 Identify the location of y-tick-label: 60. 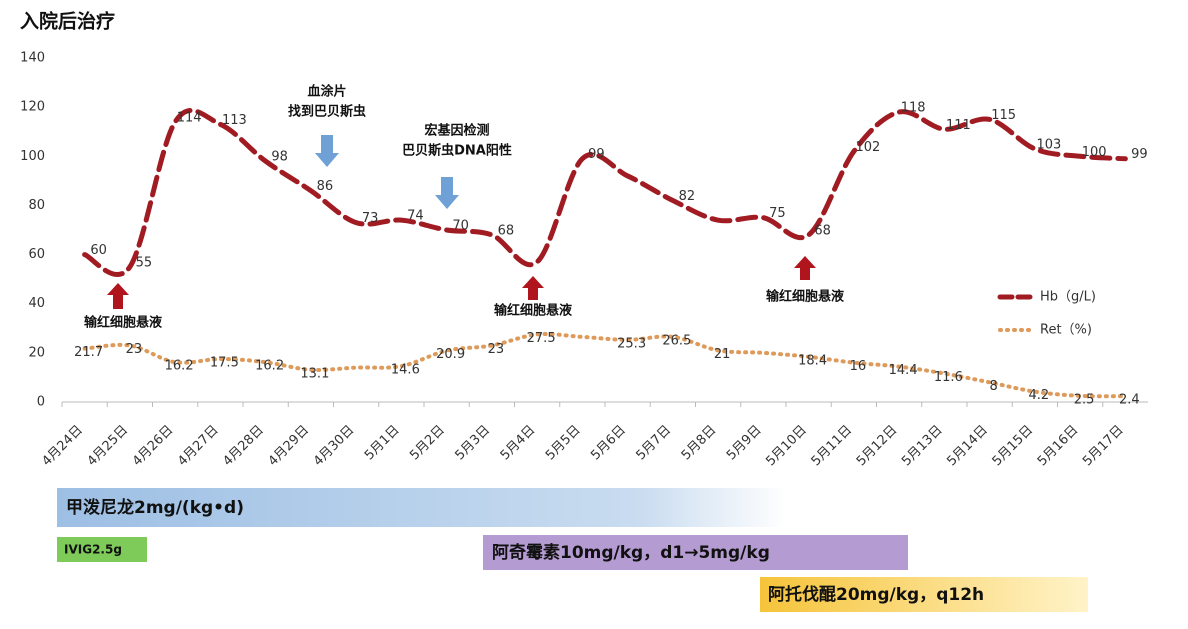
(36, 254).